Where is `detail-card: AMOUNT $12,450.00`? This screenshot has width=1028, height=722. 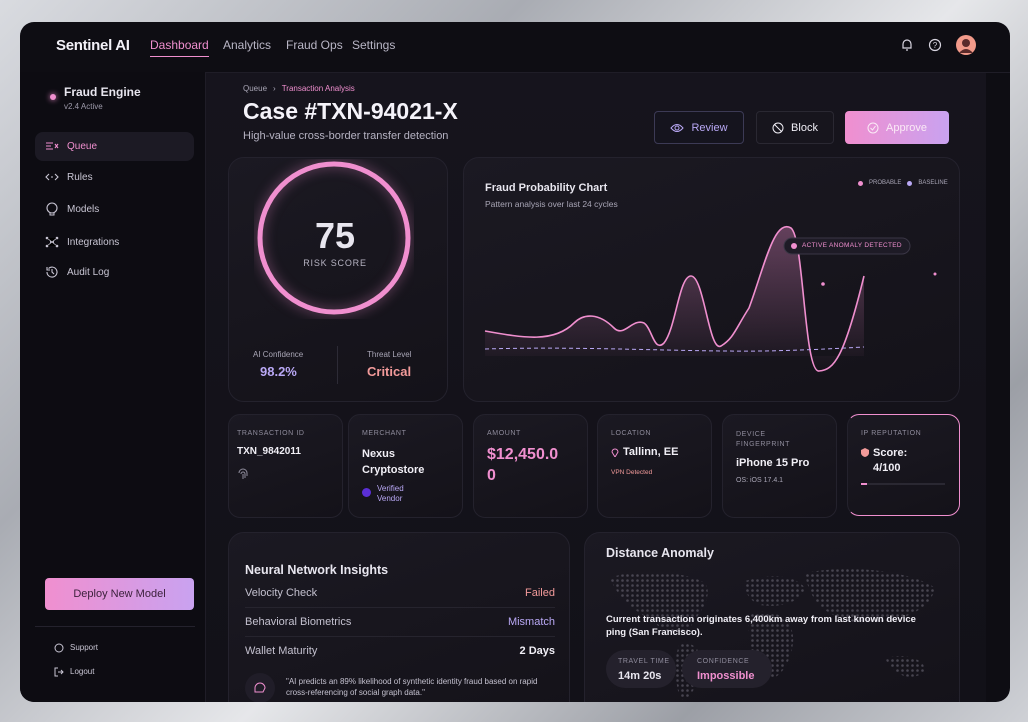
detail-card: AMOUNT $12,450.00 is located at coordinates (530, 466).